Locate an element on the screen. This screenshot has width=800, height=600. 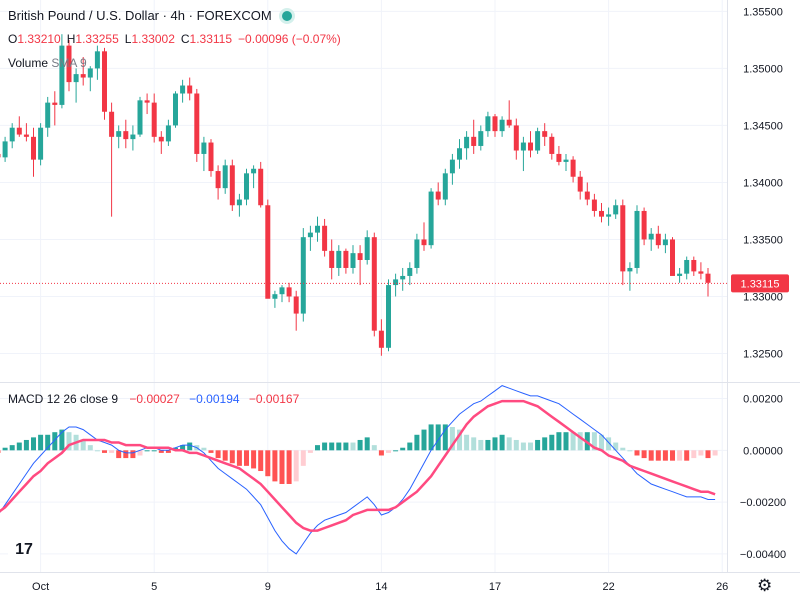
volume-legend: Volume SMA 9 is located at coordinates (47, 63).